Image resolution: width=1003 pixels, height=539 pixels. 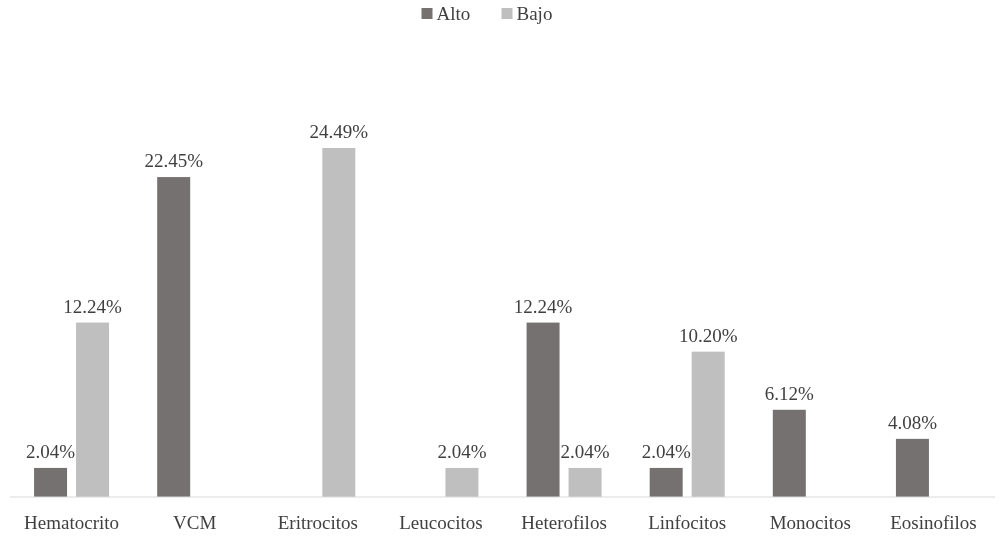 I want to click on x-tick-label: Linfocitos, so click(x=687, y=522).